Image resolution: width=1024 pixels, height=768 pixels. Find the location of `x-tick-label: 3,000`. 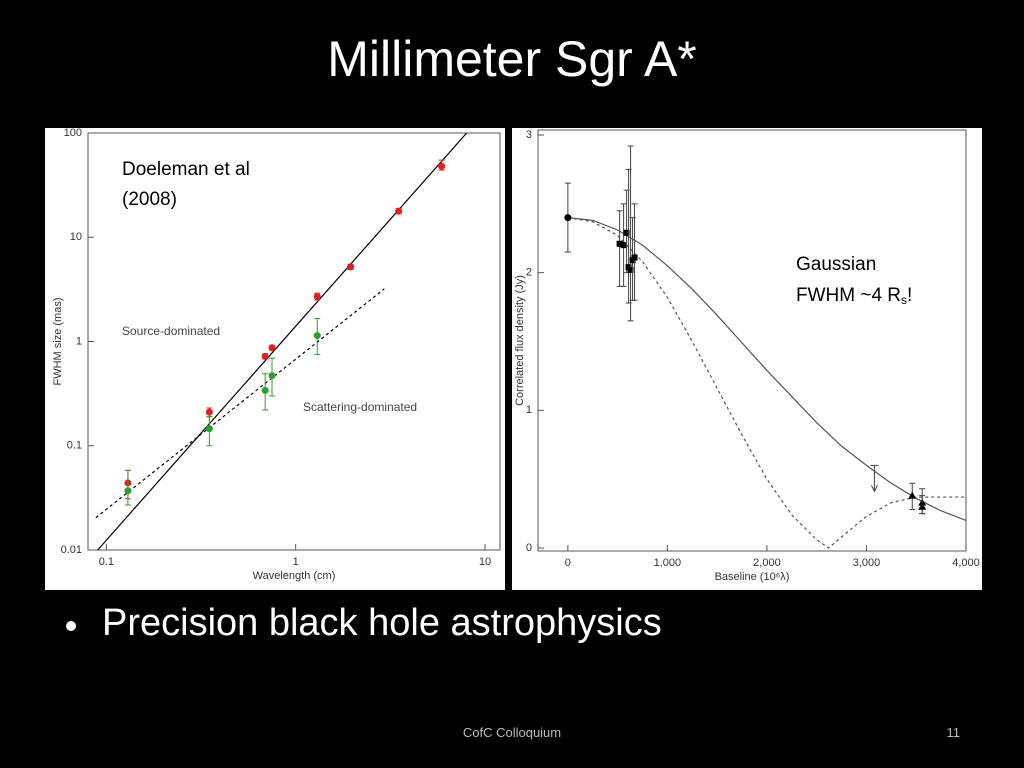

x-tick-label: 3,000 is located at coordinates (867, 563).